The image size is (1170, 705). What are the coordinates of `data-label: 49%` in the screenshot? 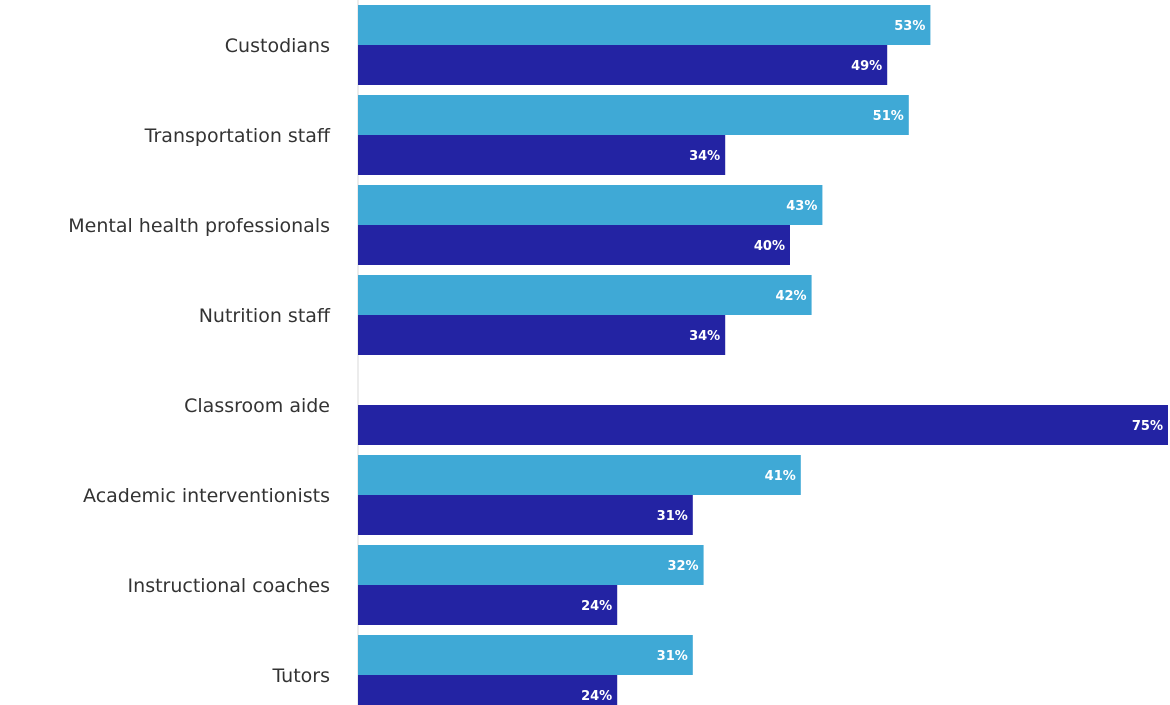 It's located at (866, 66).